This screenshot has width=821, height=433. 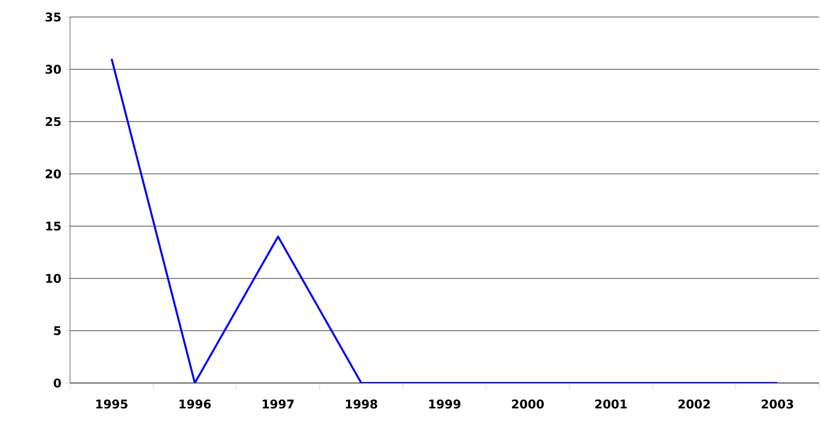 What do you see at coordinates (611, 404) in the screenshot?
I see `x-tick-label: 2001` at bounding box center [611, 404].